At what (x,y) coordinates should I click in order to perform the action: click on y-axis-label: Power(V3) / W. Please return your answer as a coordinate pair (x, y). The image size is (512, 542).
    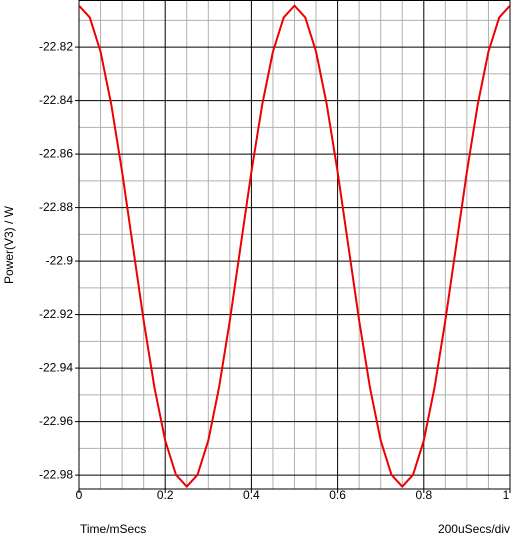
    Looking at the image, I should click on (9, 244).